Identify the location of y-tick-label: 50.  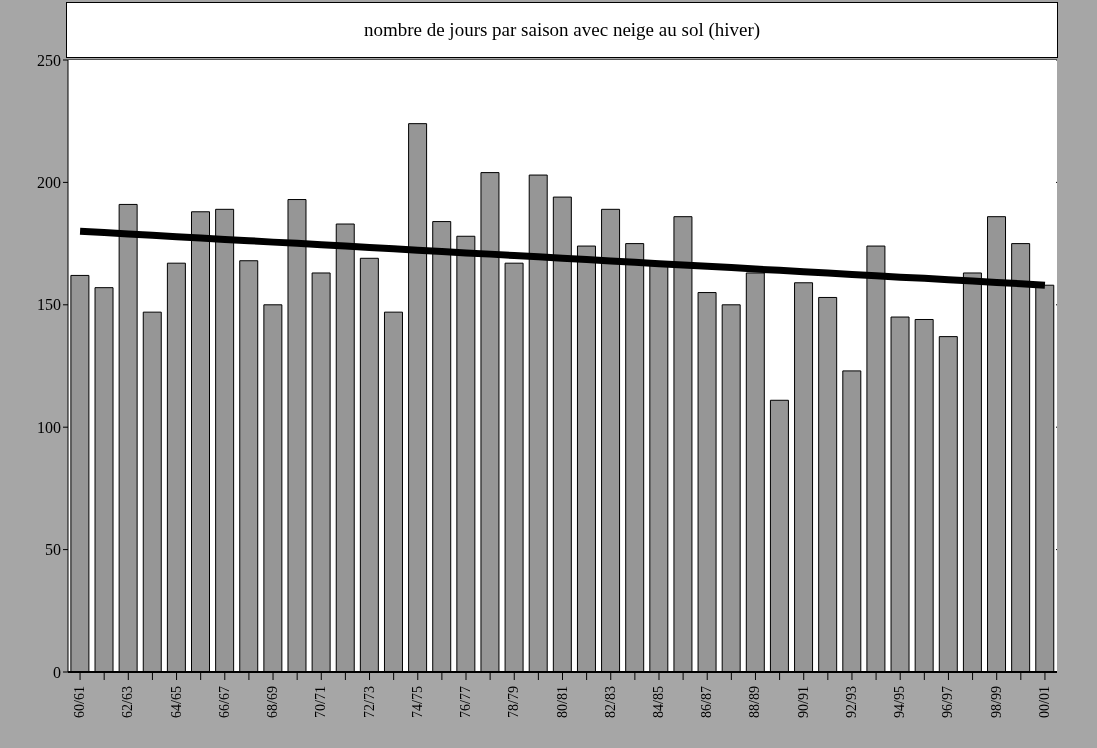
(53, 550).